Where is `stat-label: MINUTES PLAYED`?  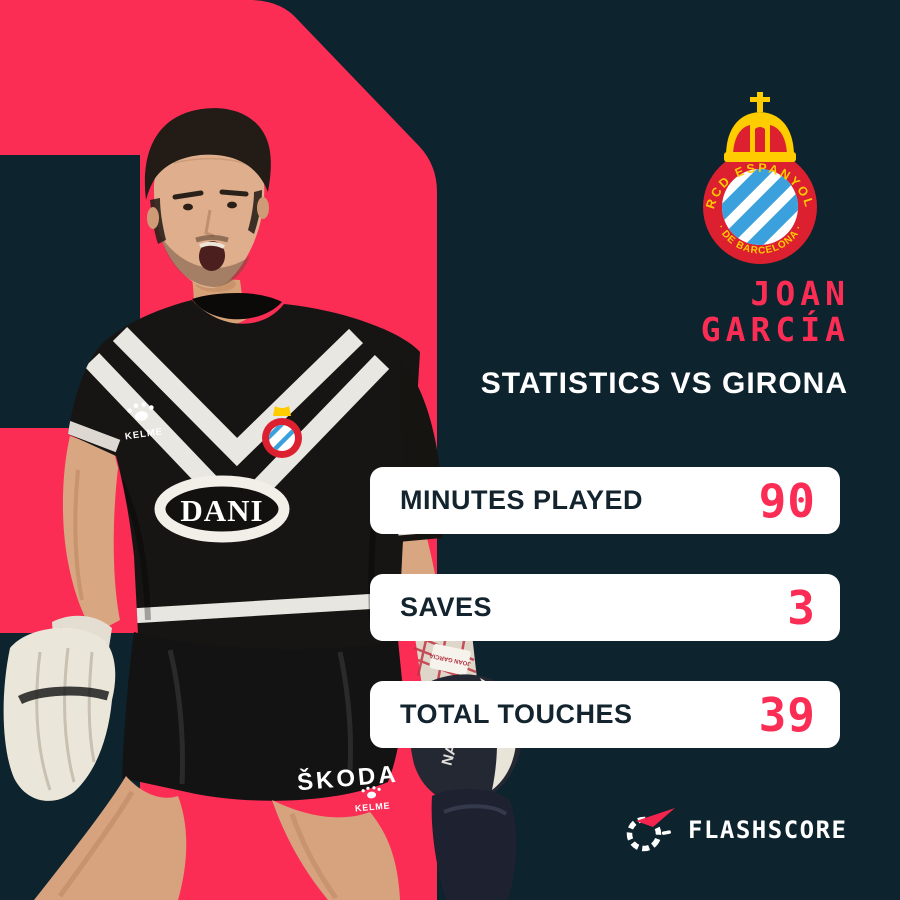 stat-label: MINUTES PLAYED is located at coordinates (522, 500).